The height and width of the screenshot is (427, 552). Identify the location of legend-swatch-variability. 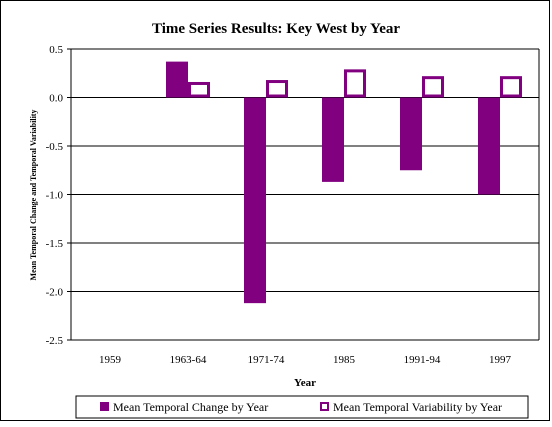
(324, 406).